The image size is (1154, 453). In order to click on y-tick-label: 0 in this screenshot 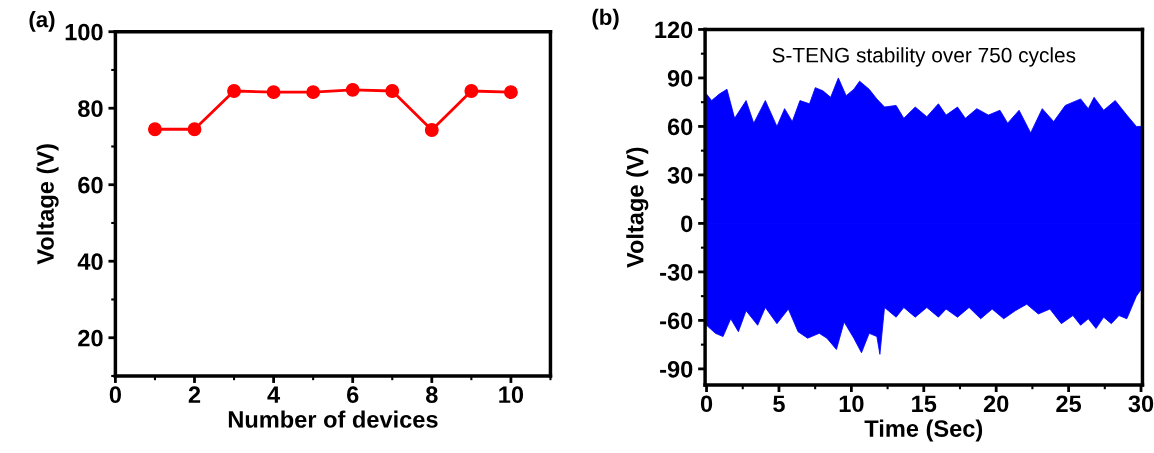, I will do `click(687, 224)`.